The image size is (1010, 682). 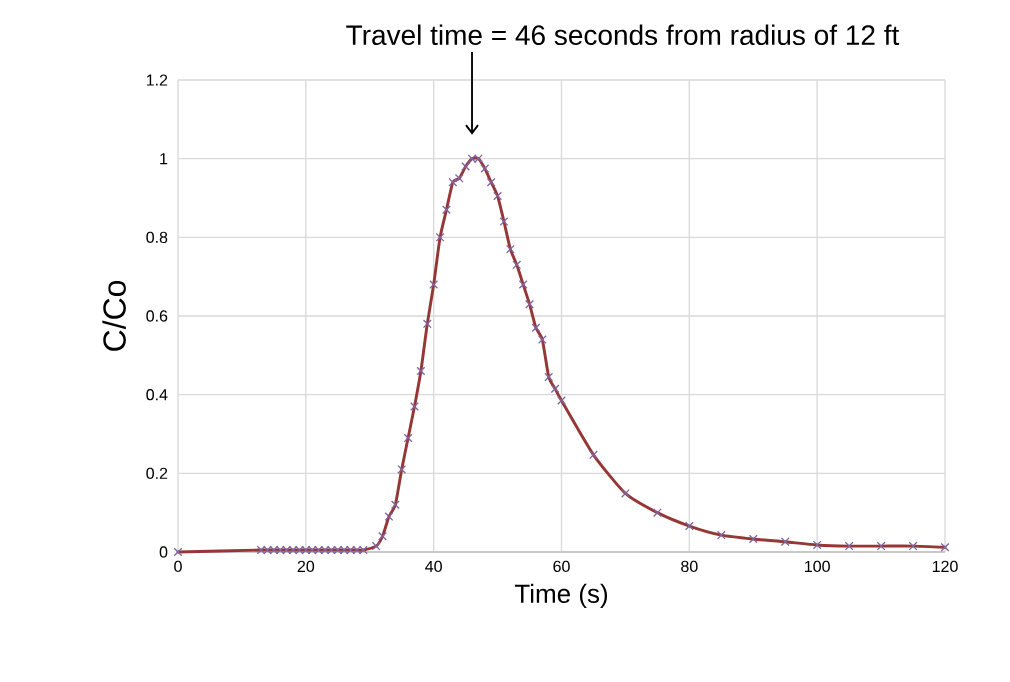 What do you see at coordinates (945, 566) in the screenshot?
I see `x-tick-label: 120` at bounding box center [945, 566].